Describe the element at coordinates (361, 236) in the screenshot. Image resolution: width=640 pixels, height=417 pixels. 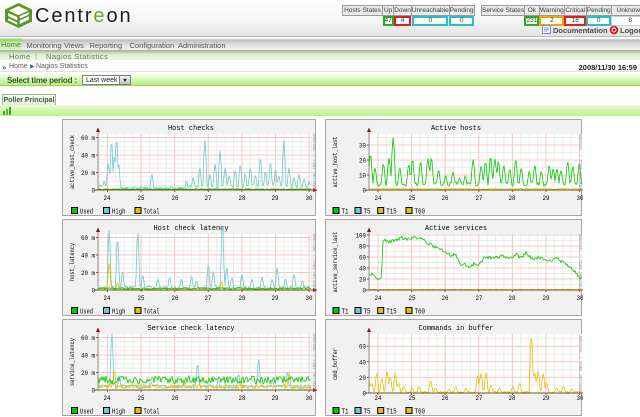
I see `svg-text: 100` at that location.